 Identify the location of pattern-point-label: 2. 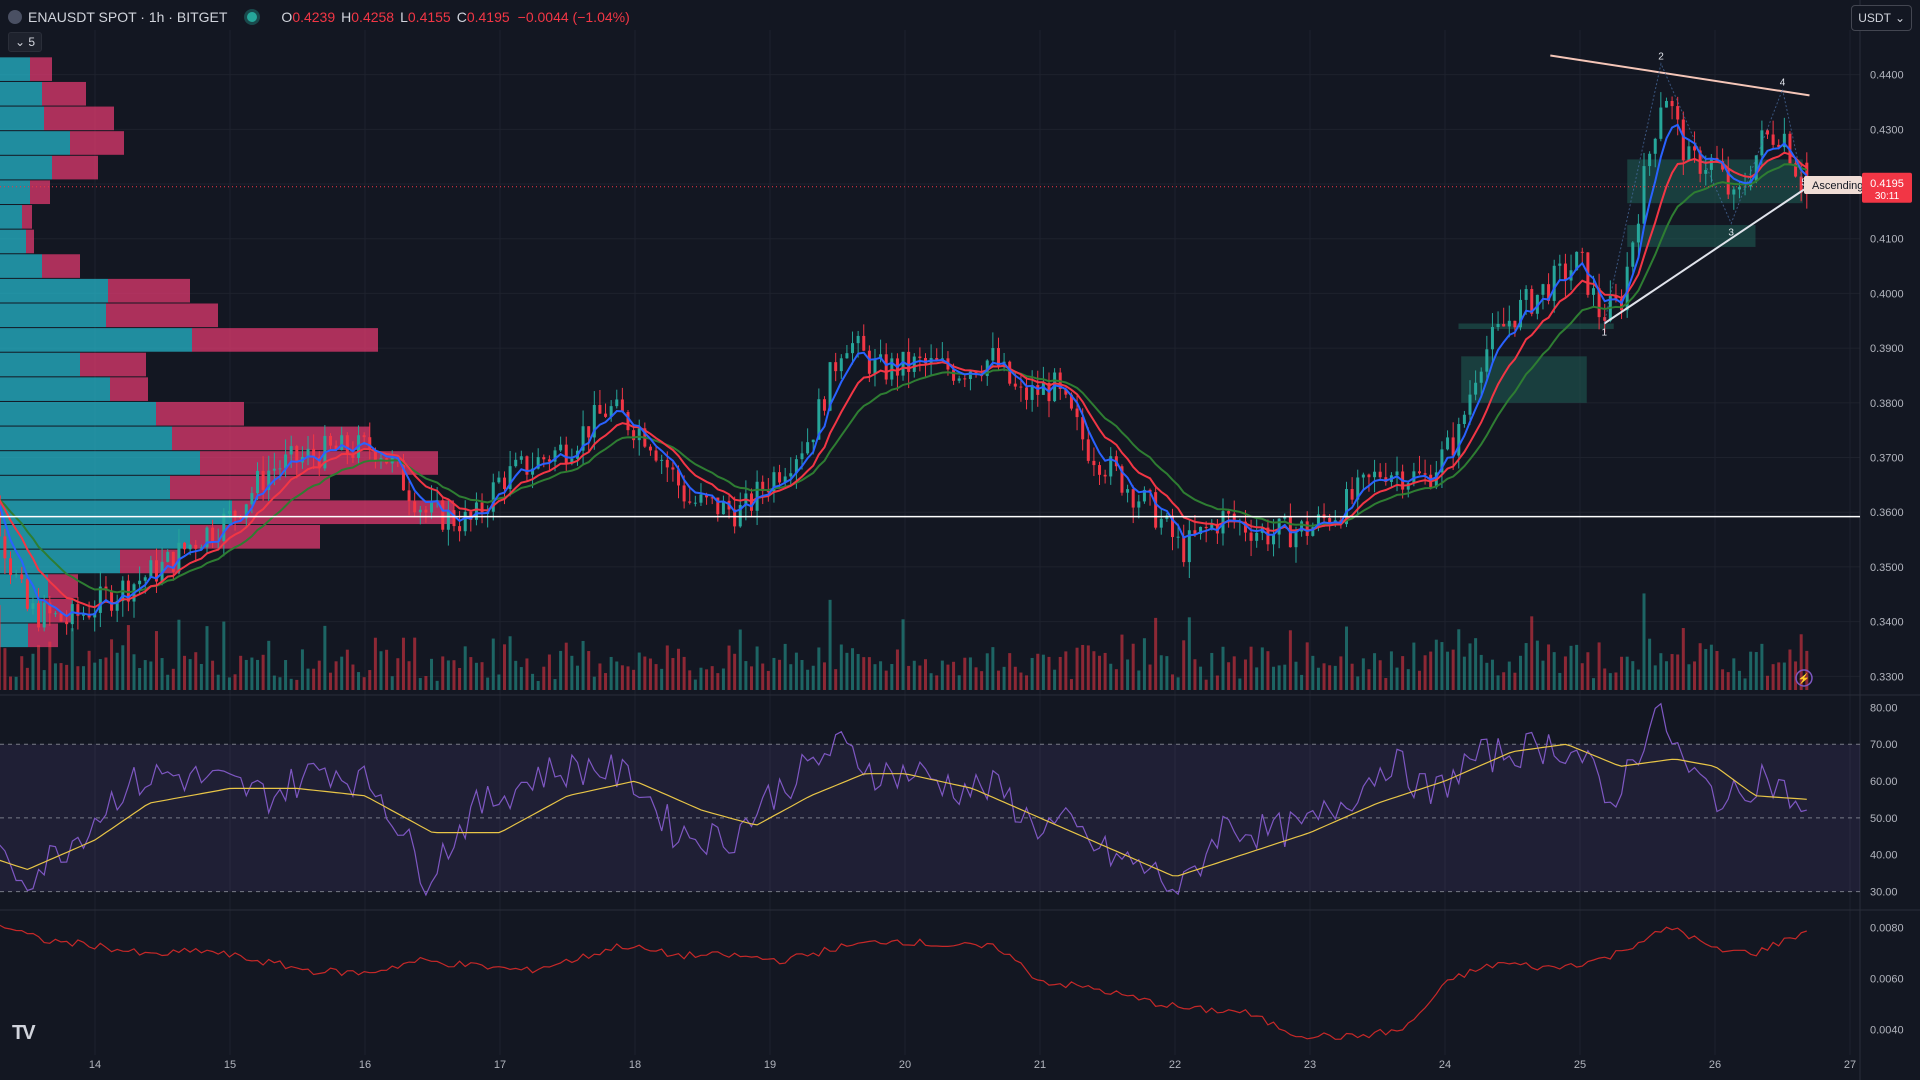
(1661, 57).